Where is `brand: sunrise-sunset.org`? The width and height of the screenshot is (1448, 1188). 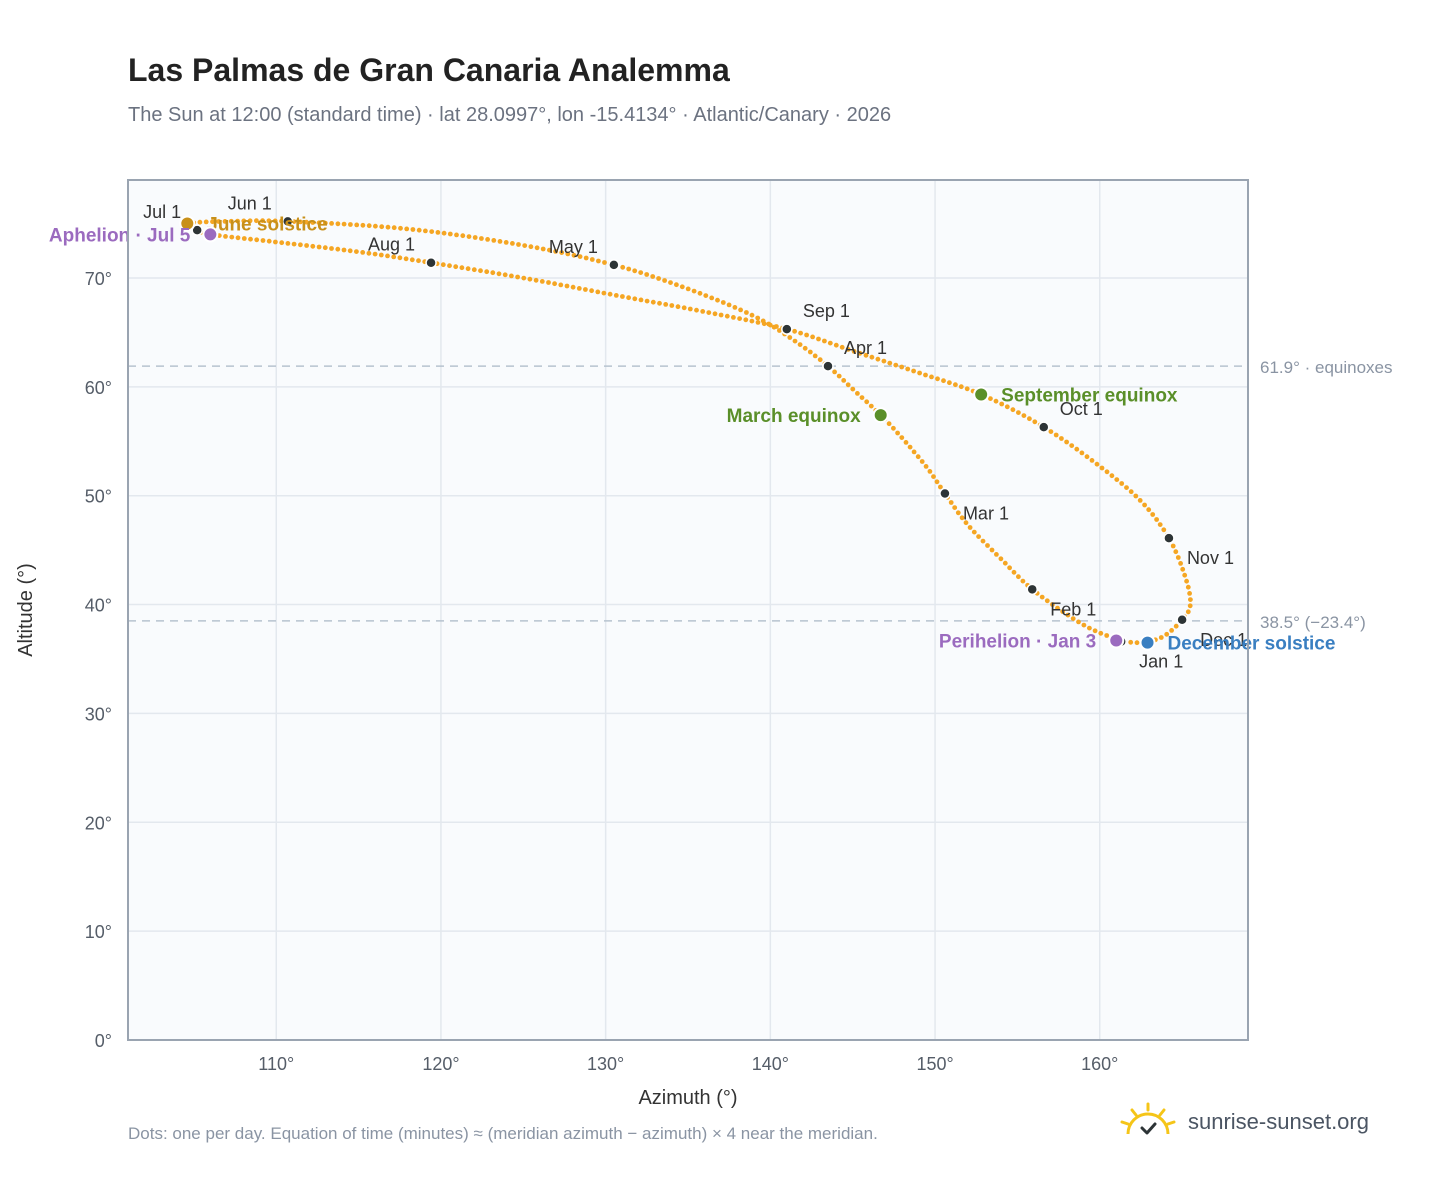
brand: sunrise-sunset.org is located at coordinates (1243, 1122).